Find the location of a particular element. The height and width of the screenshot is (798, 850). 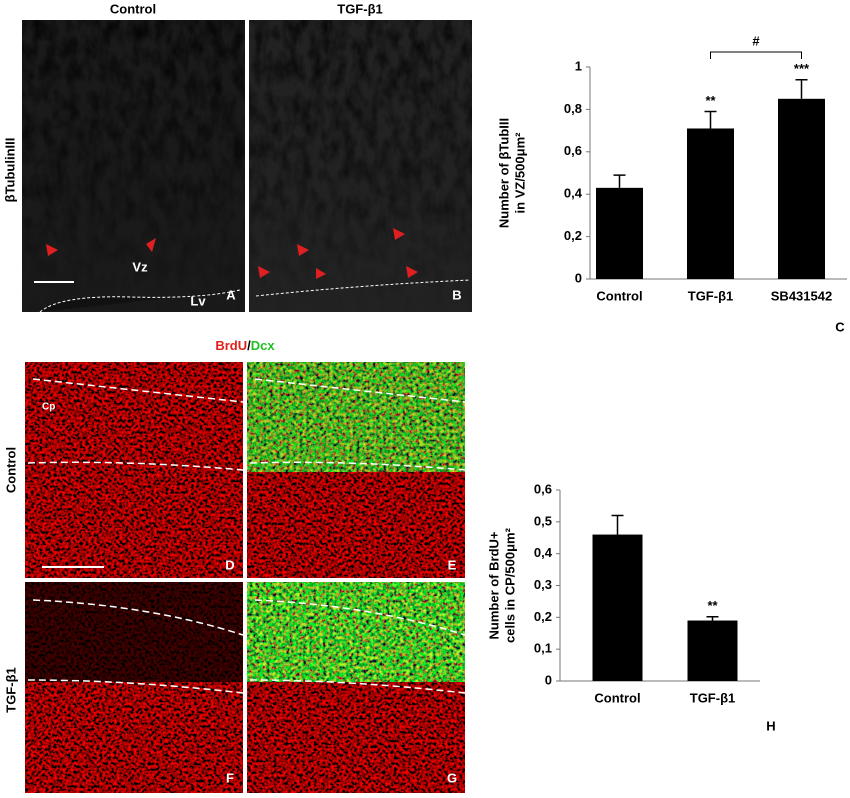

micrograph-b is located at coordinates (360, 166).